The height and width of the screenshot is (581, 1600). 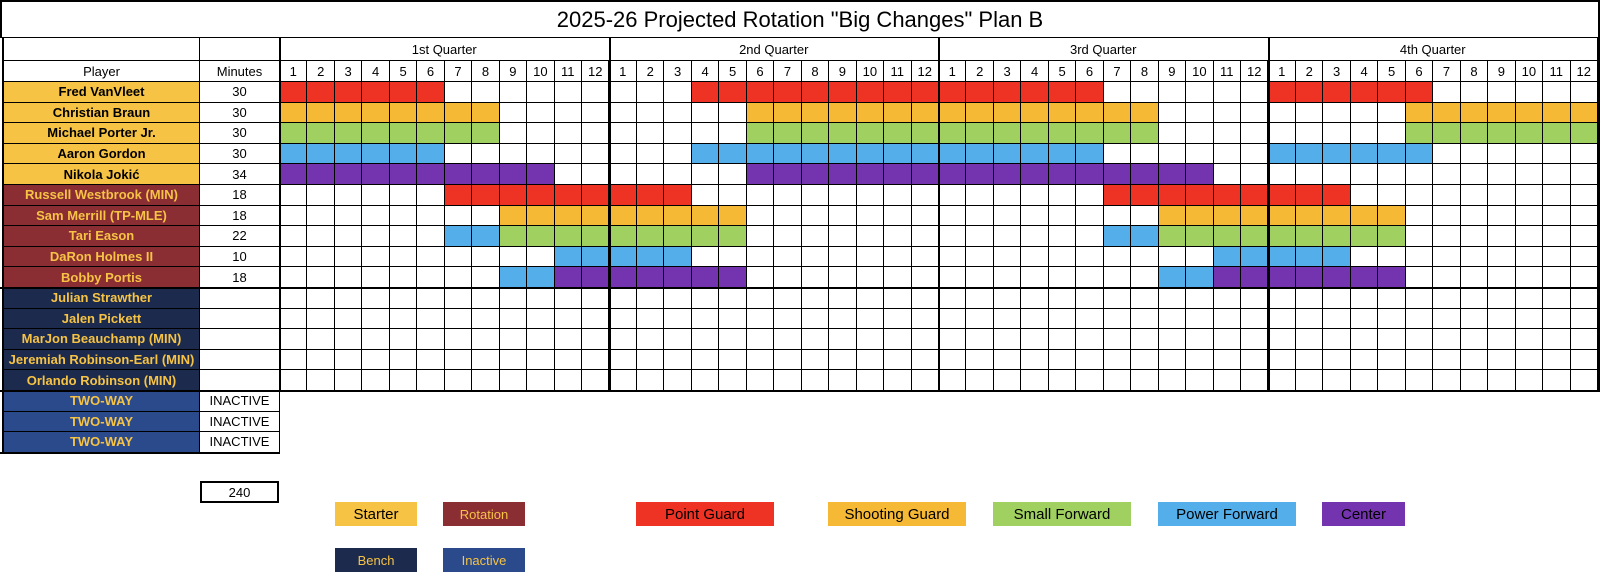 What do you see at coordinates (101, 92) in the screenshot?
I see `player-name: Fred VanVleet` at bounding box center [101, 92].